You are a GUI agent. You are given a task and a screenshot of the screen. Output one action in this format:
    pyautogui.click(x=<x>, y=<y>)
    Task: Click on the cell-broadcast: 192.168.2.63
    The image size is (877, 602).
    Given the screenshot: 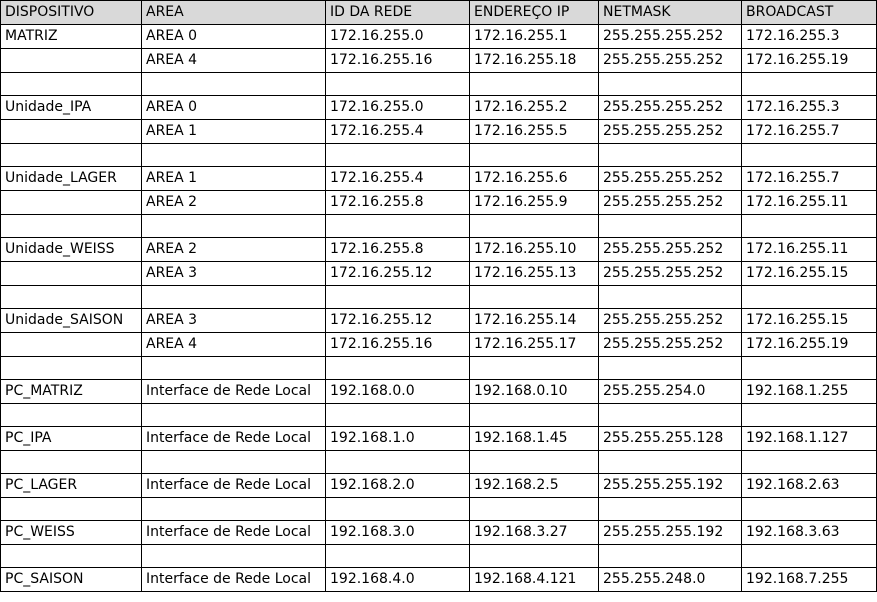 What is the action you would take?
    pyautogui.click(x=809, y=485)
    